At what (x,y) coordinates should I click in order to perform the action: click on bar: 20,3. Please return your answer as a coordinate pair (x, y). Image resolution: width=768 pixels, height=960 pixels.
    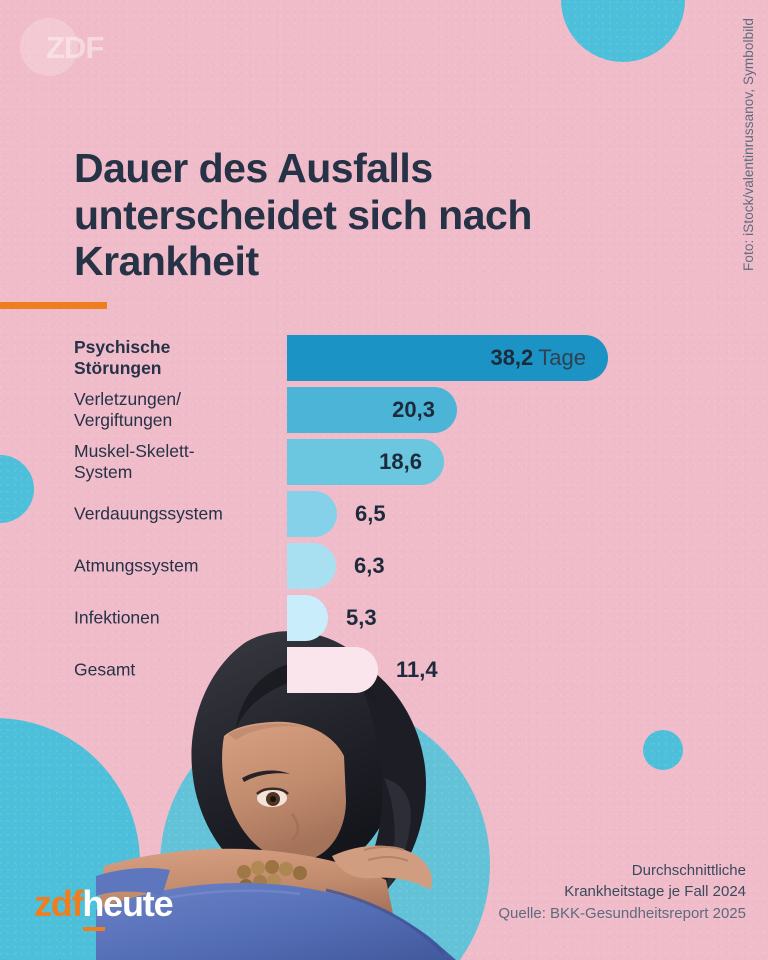
    Looking at the image, I should click on (372, 410).